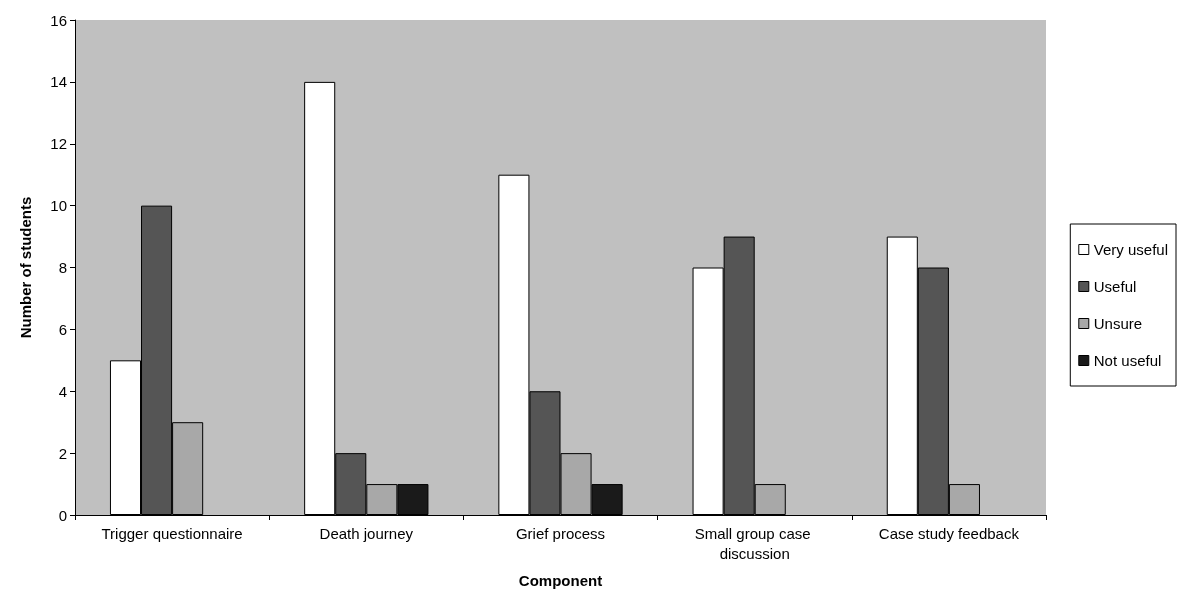 This screenshot has width=1184, height=610. What do you see at coordinates (62, 329) in the screenshot?
I see `y-tick-label: 6` at bounding box center [62, 329].